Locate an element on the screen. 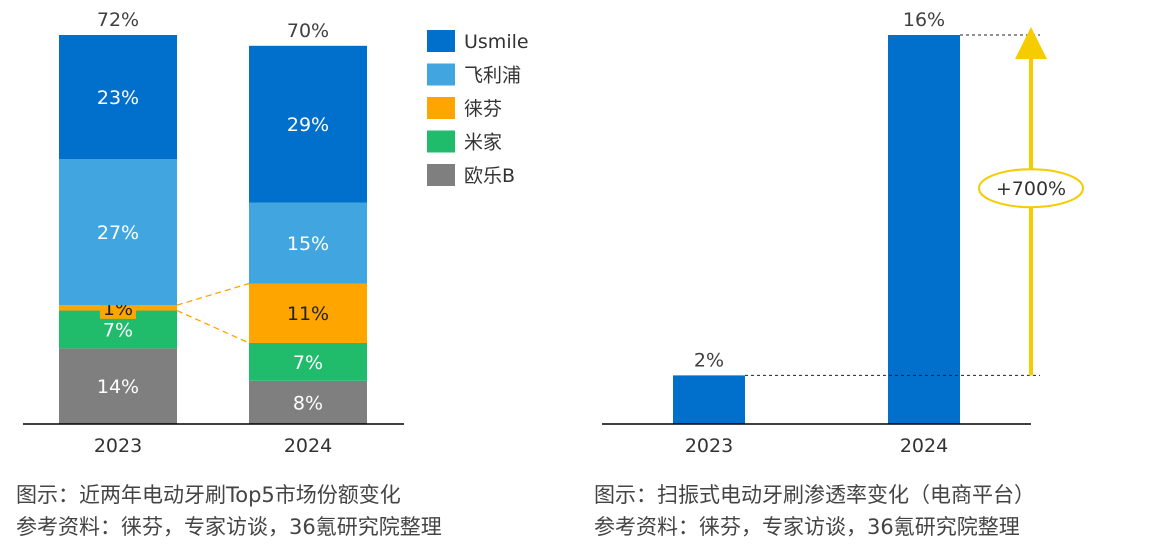  total-label: 70% is located at coordinates (308, 31).